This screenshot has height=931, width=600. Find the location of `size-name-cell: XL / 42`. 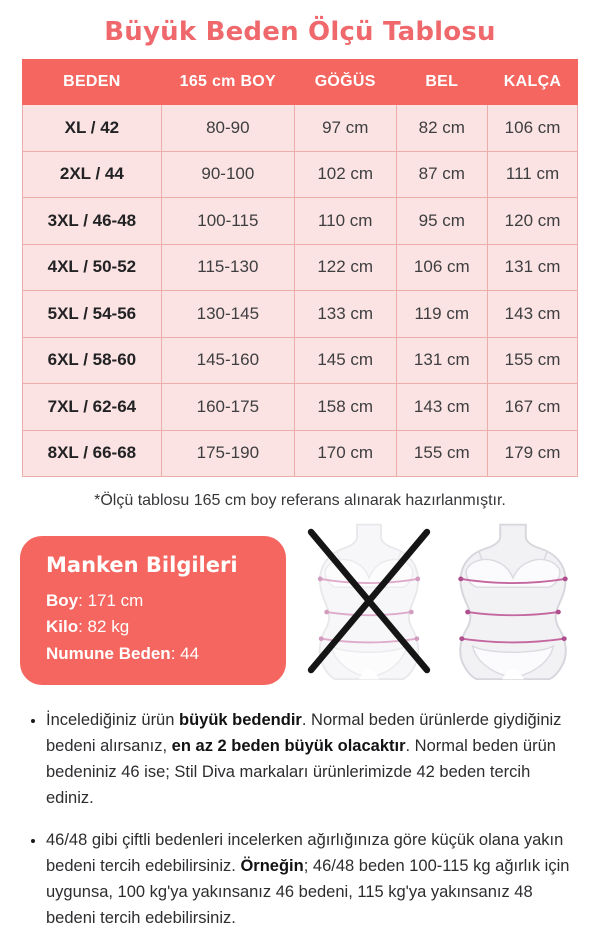

size-name-cell: XL / 42 is located at coordinates (92, 128).